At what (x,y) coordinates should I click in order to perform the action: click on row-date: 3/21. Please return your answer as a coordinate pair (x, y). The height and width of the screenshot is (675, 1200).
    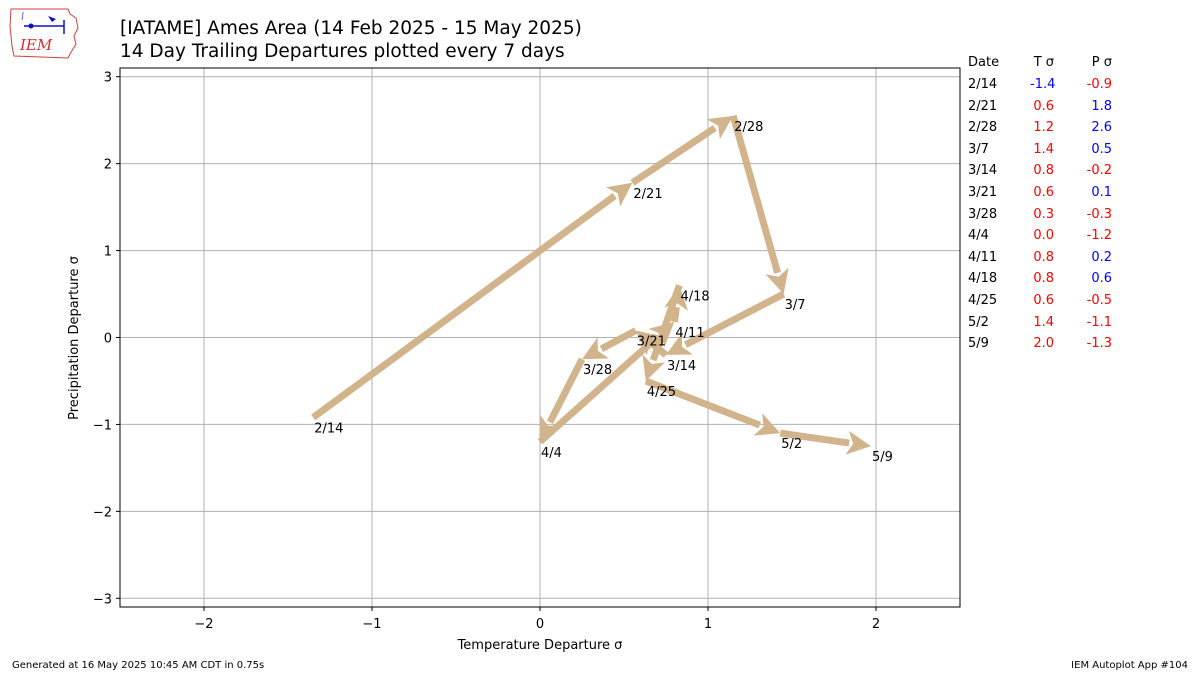
    Looking at the image, I should click on (983, 192).